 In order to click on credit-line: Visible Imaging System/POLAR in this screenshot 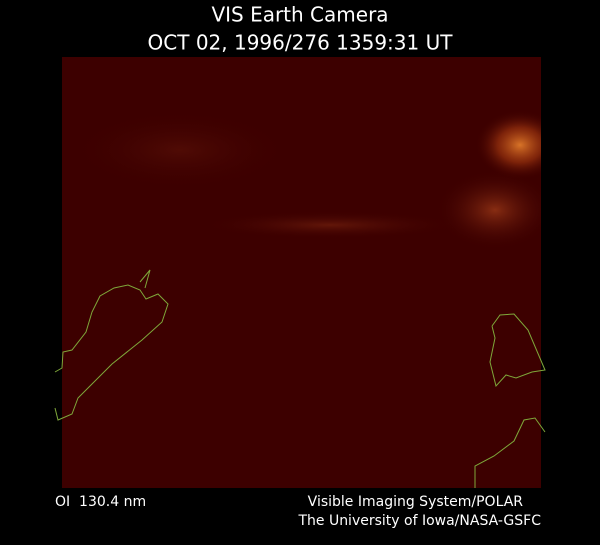, I will do `click(416, 502)`.